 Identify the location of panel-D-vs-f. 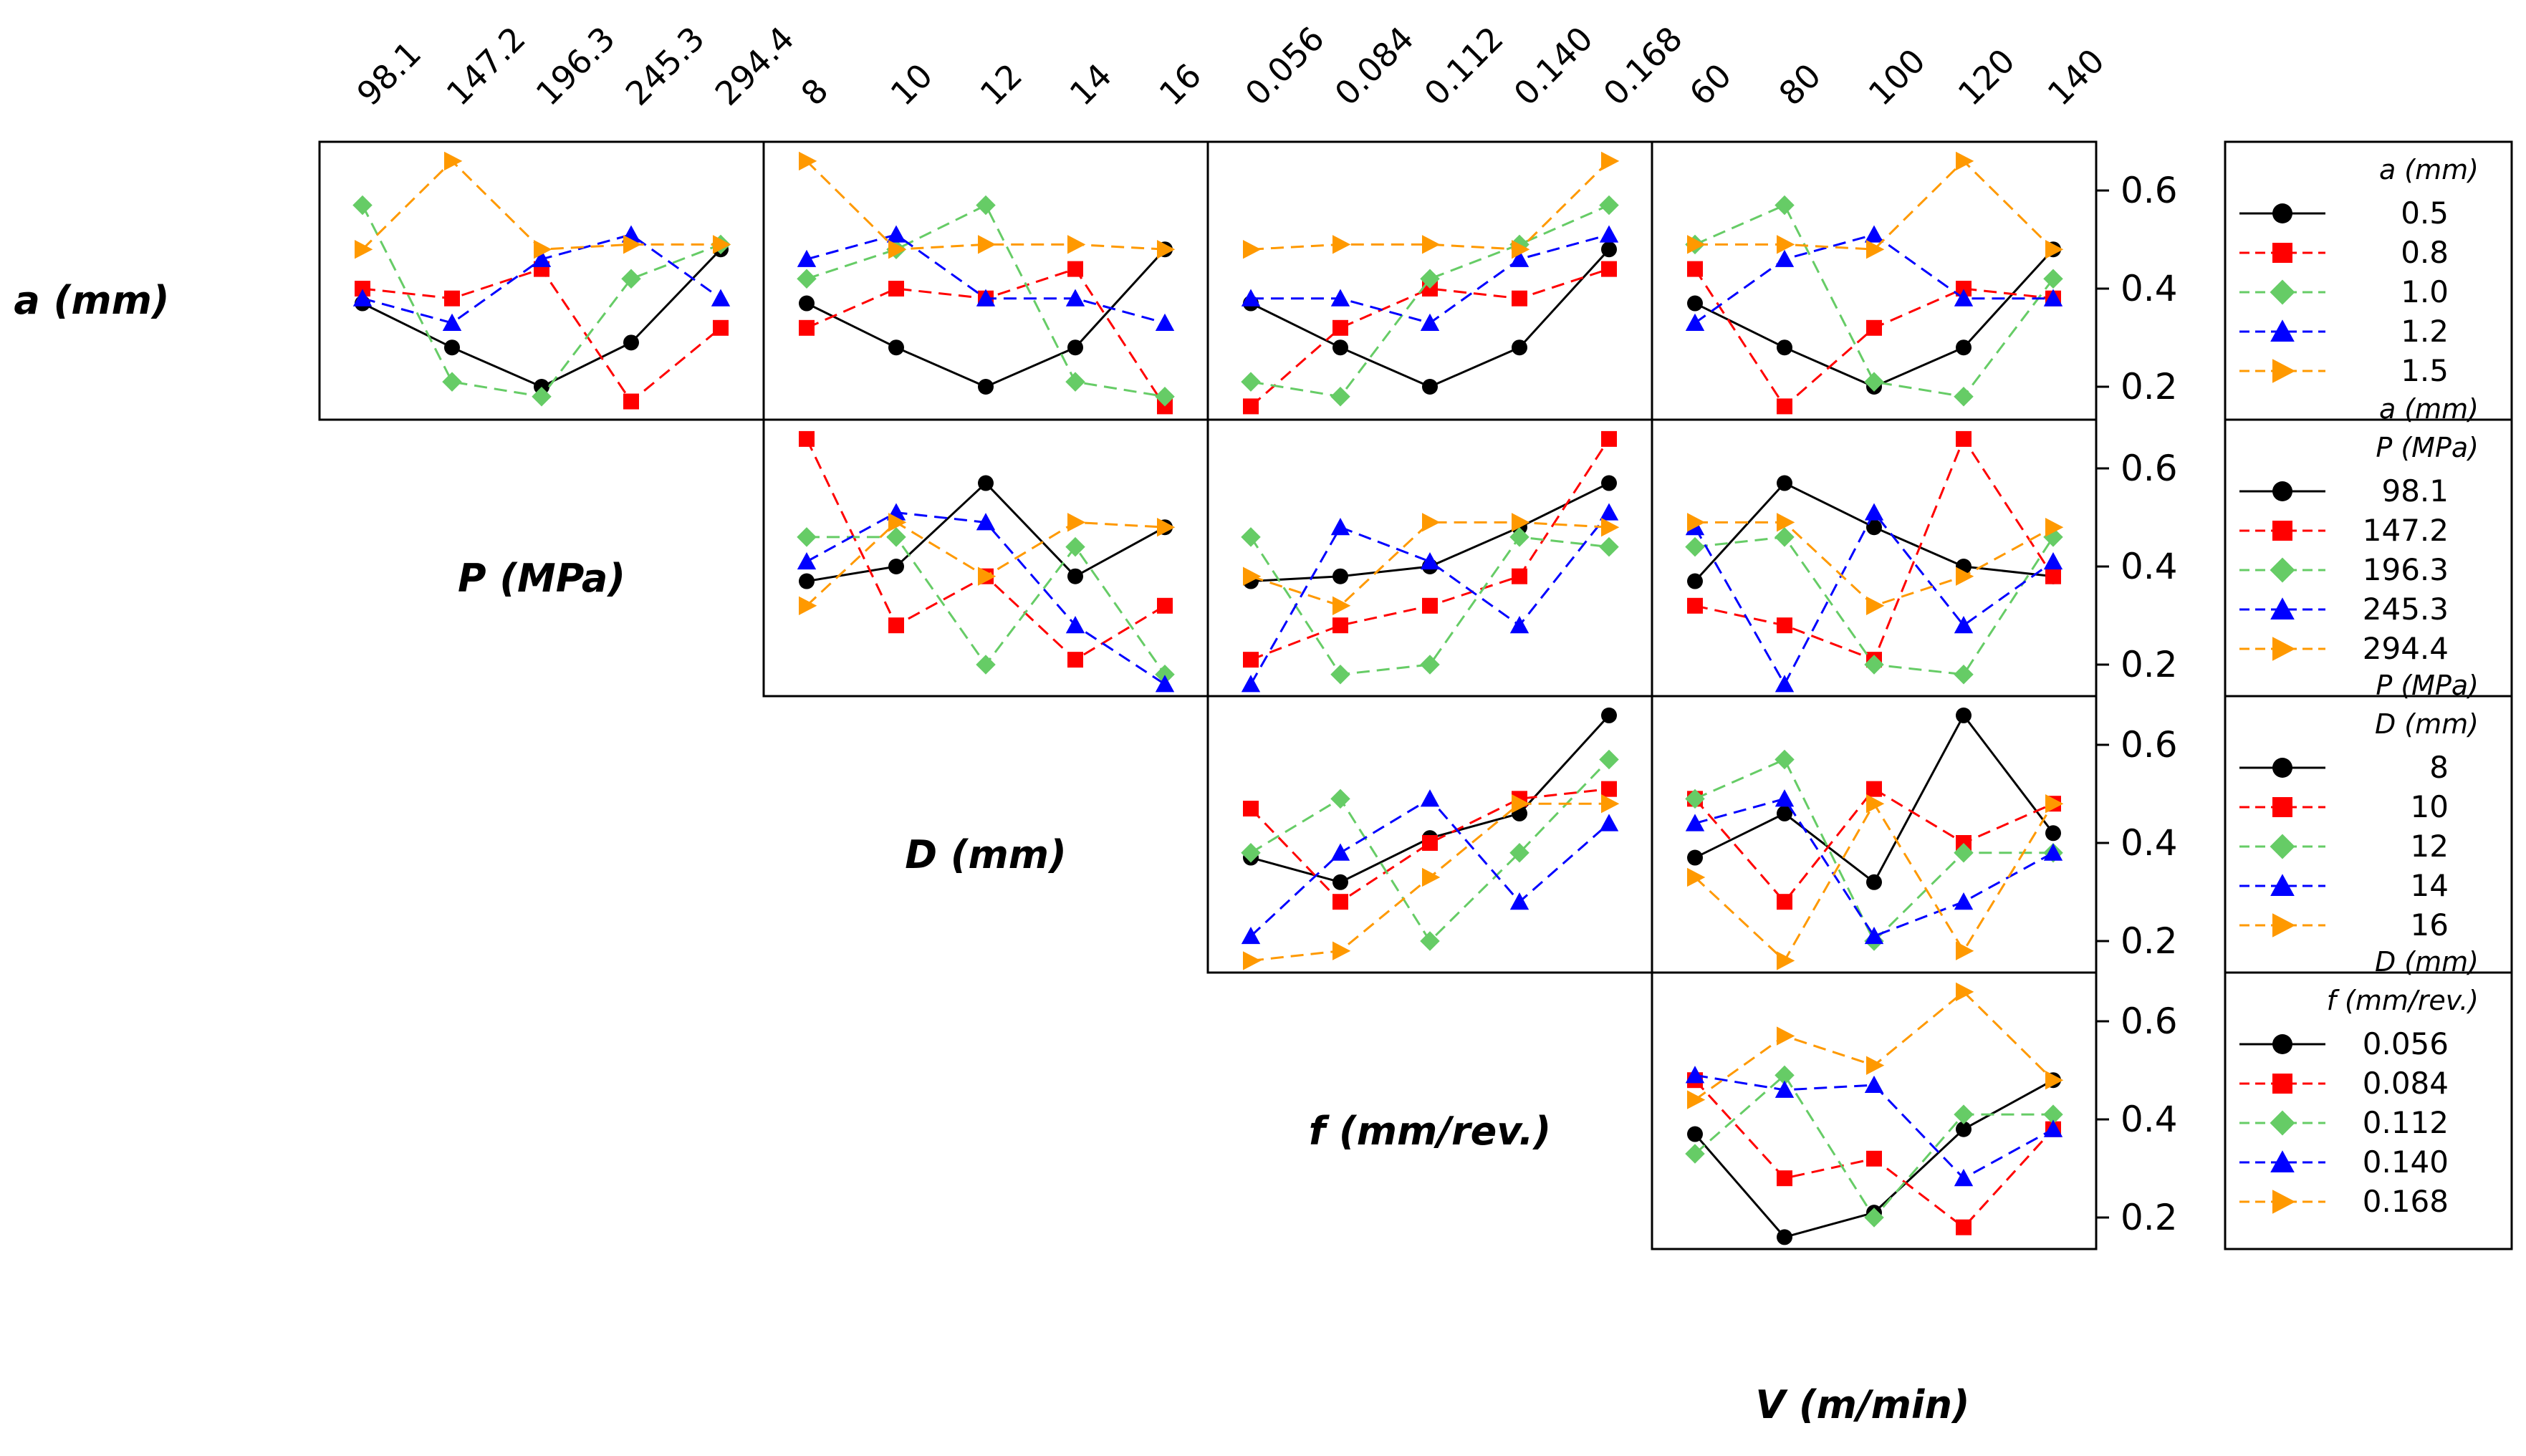
(1430, 834).